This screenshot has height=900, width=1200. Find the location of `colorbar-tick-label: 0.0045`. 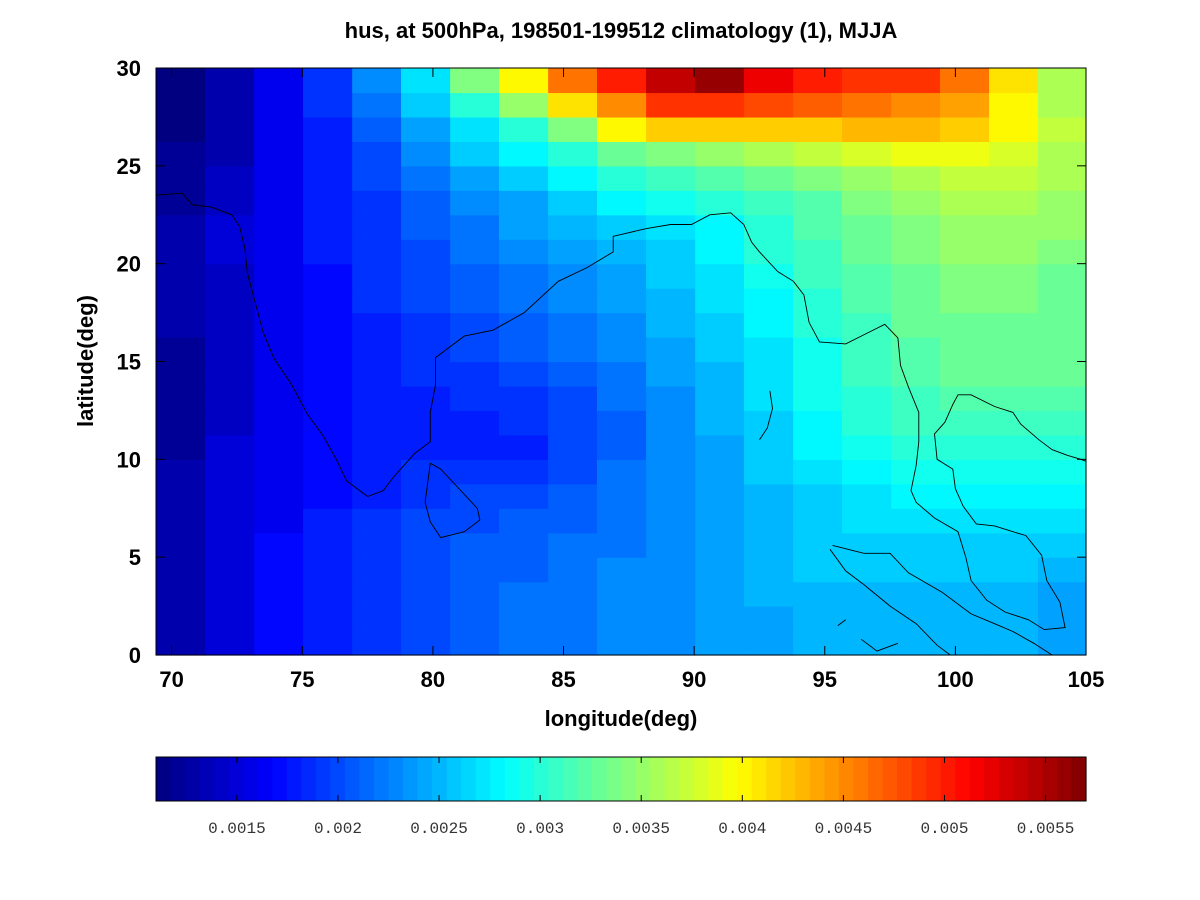

colorbar-tick-label: 0.0045 is located at coordinates (844, 829).